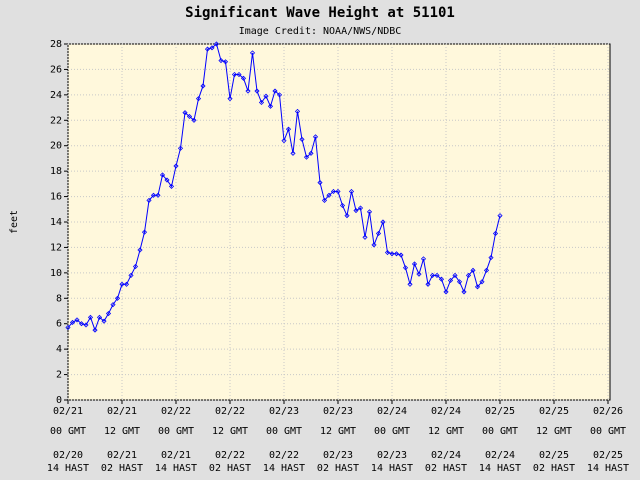 This screenshot has height=480, width=640. I want to click on x-tick-label: 02/23, so click(284, 411).